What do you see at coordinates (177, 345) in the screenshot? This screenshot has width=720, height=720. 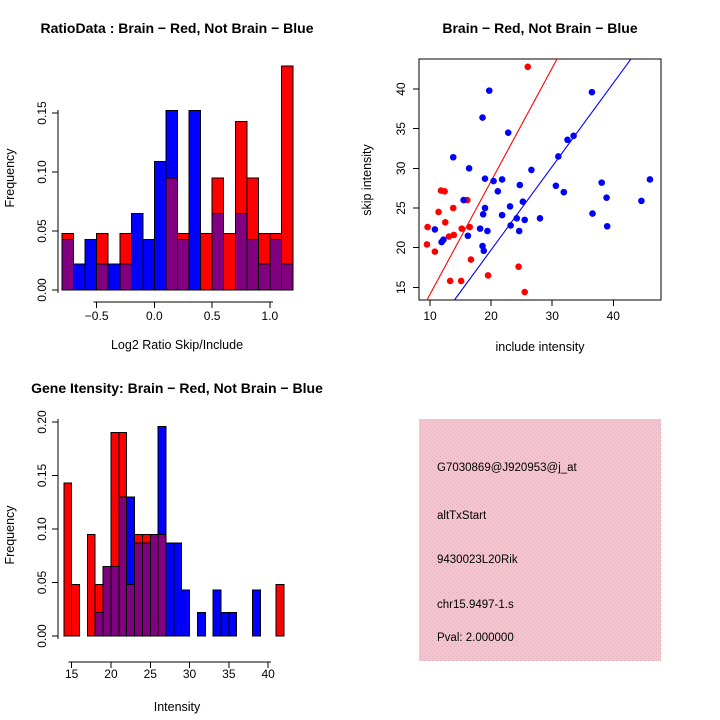 I see `ratio-hist-xlabel: Log2 Ratio Skip/Include` at bounding box center [177, 345].